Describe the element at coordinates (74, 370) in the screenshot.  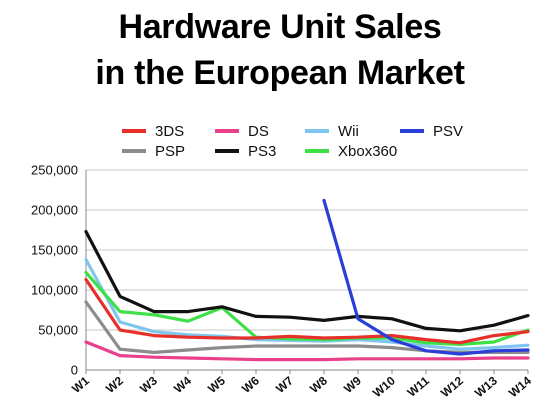
I see `y-tick-label: 0` at that location.